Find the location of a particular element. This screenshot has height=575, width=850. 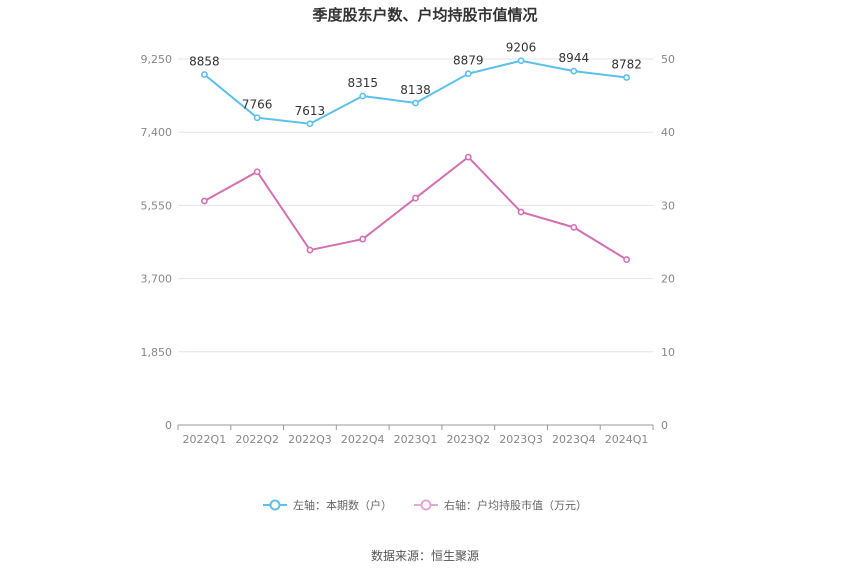

data-label: 8315 is located at coordinates (362, 83).